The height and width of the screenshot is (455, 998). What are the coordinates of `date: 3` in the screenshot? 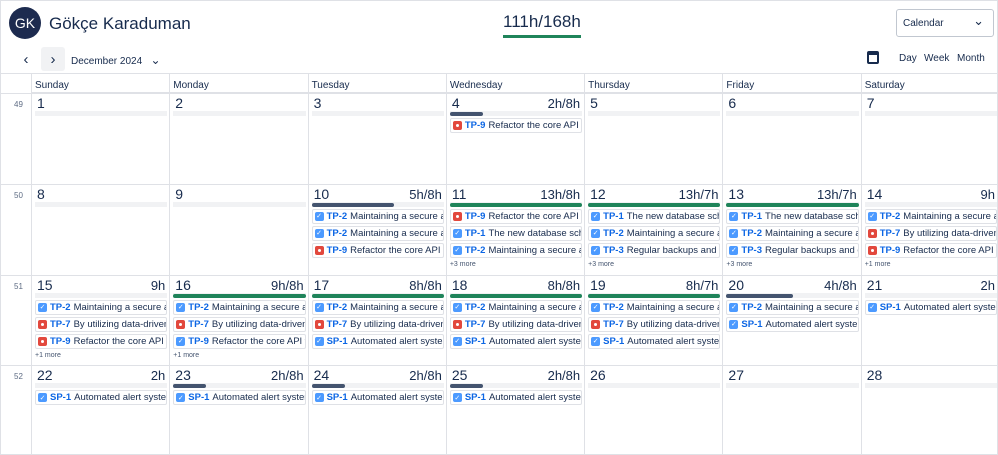 It's located at (317, 103).